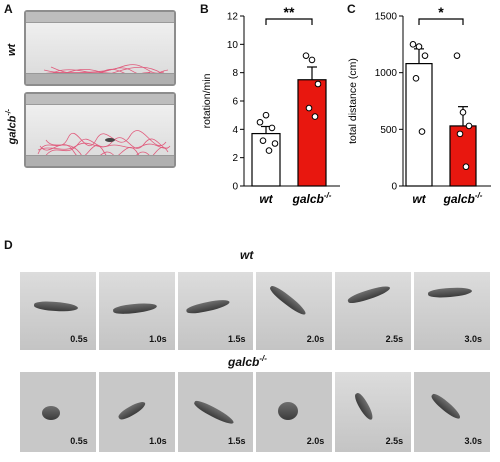 This screenshot has height=462, width=500. Describe the element at coordinates (419, 124) in the screenshot. I see `bar-wt` at that location.